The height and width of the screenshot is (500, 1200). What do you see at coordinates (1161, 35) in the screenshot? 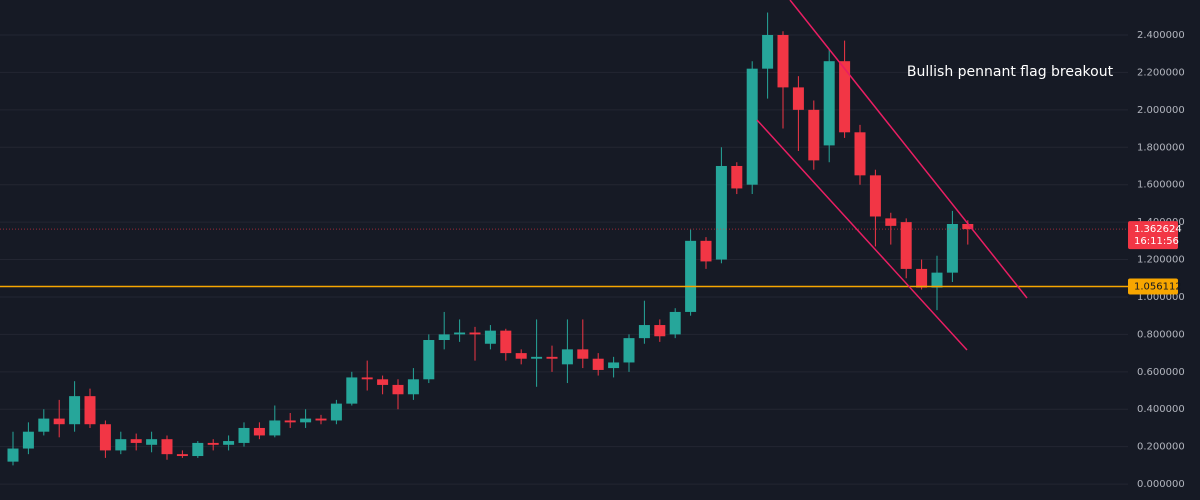
I see `y-tick-label: 2.400000` at bounding box center [1161, 35].